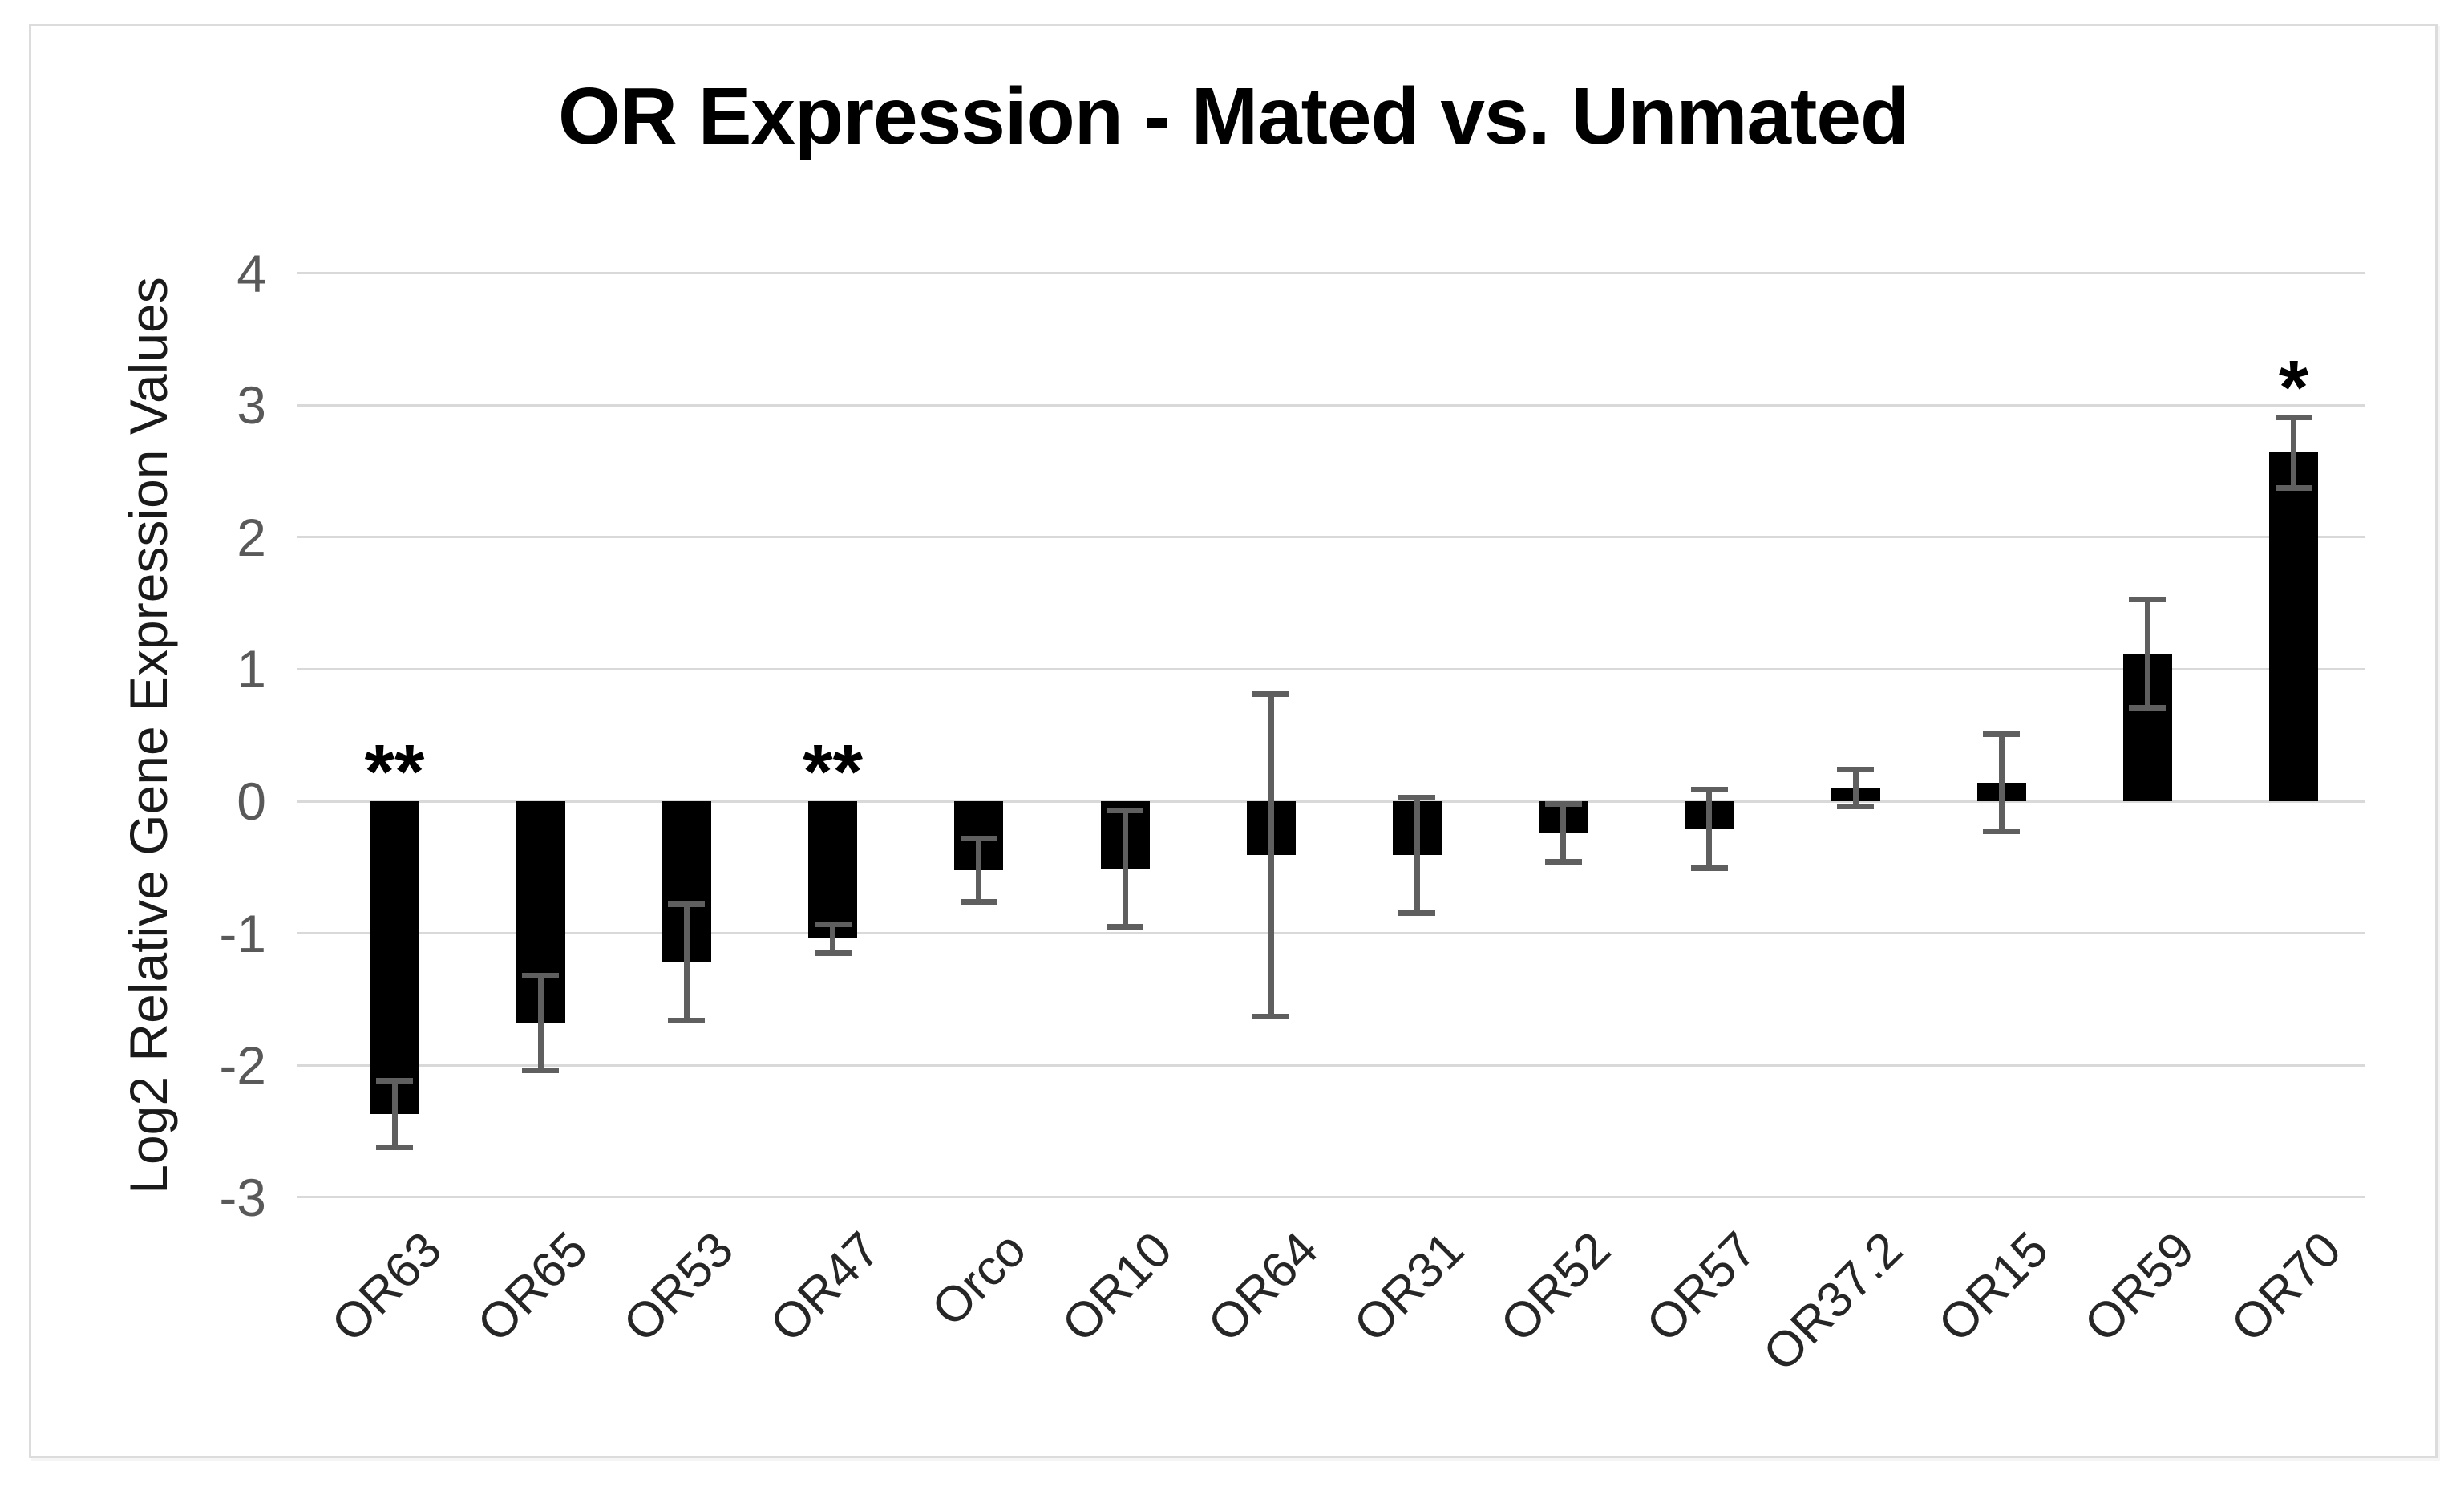 This screenshot has height=1499, width=2464. What do you see at coordinates (1994, 1287) in the screenshot?
I see `x-tick-label: OR15` at bounding box center [1994, 1287].